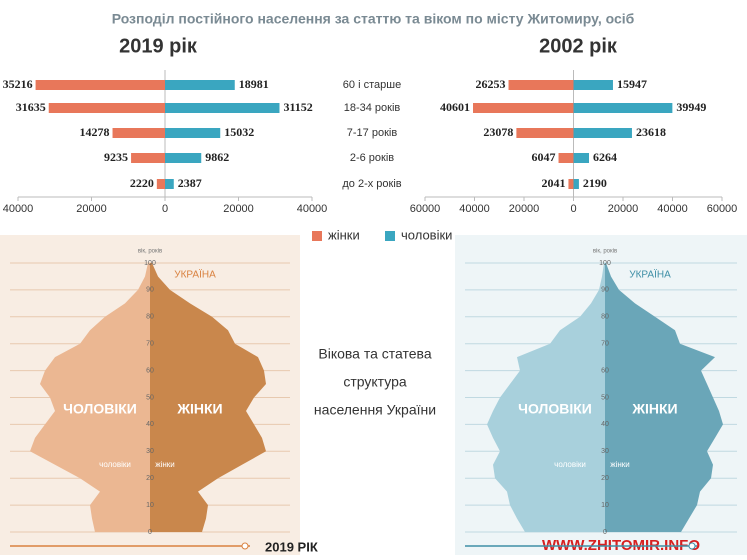 The width and height of the screenshot is (747, 560). What do you see at coordinates (372, 158) in the screenshot?
I see `category-label: 2-6 років` at bounding box center [372, 158].